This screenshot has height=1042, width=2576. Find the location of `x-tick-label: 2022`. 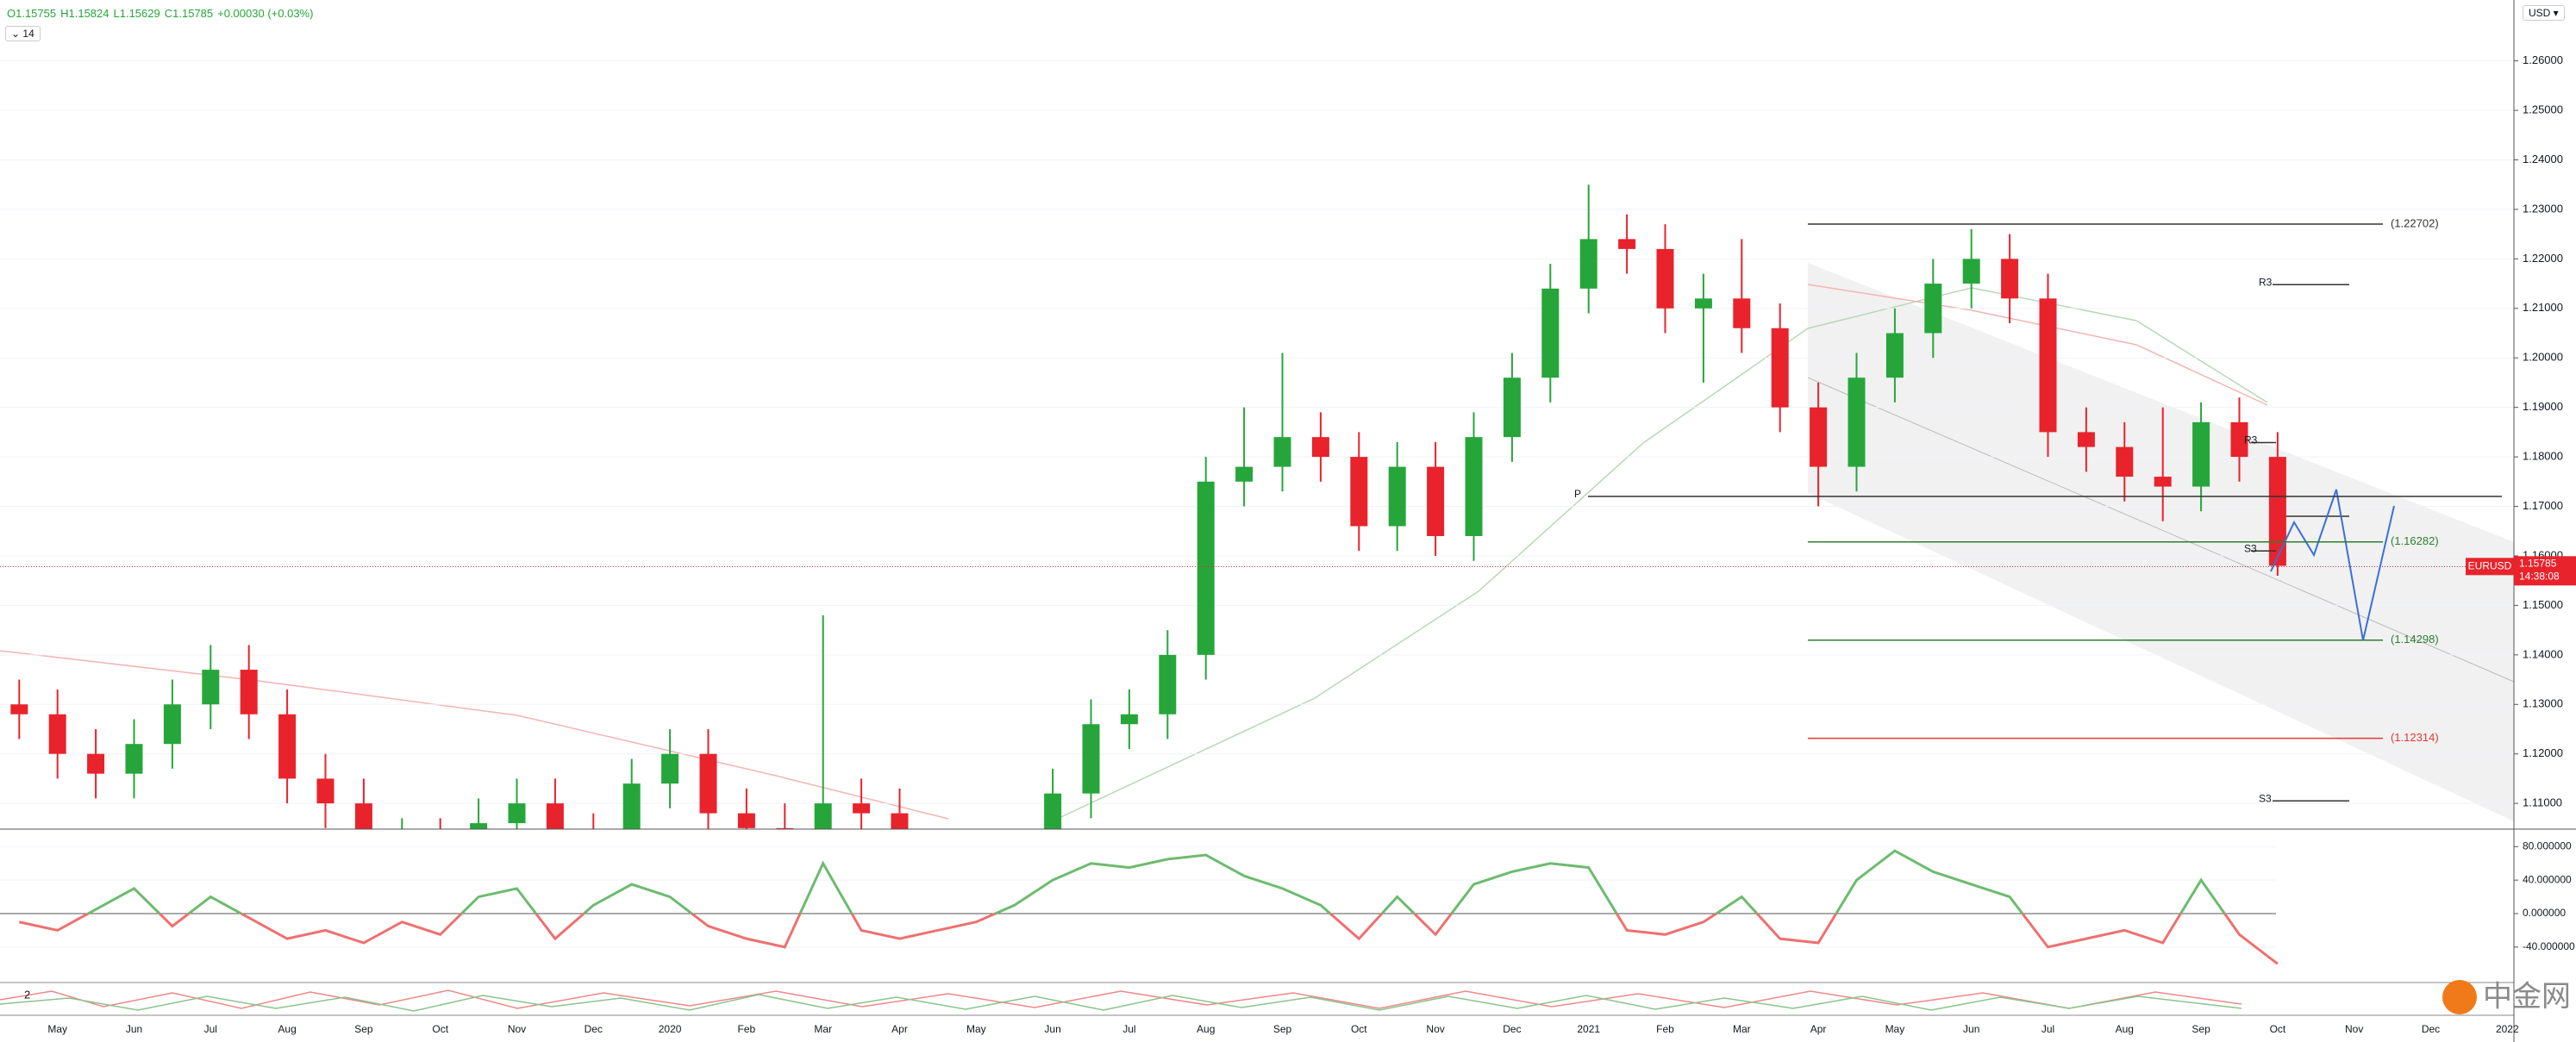

x-tick-label: 2022 is located at coordinates (2507, 1029).